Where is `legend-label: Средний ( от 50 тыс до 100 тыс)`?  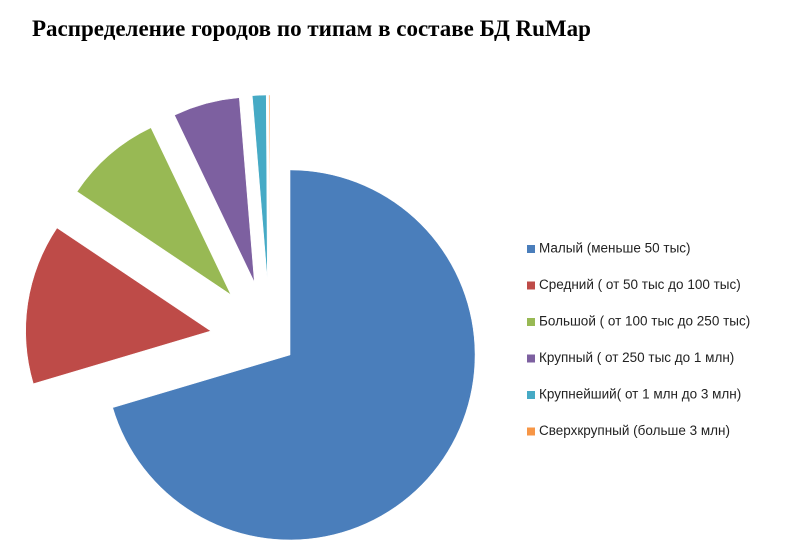 legend-label: Средний ( от 50 тыс до 100 тыс) is located at coordinates (640, 284).